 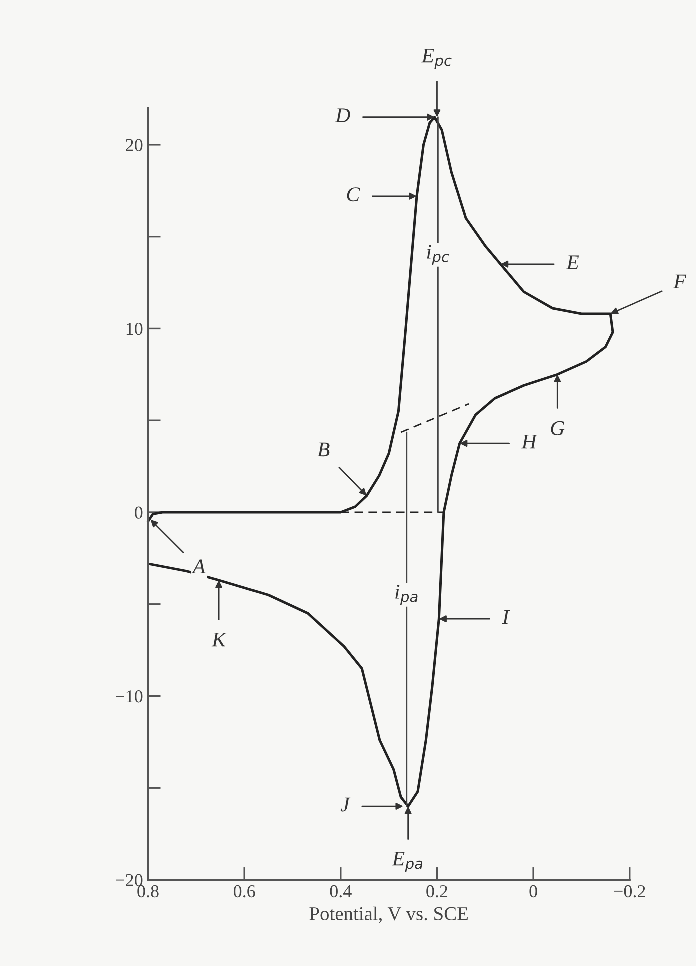 What do you see at coordinates (342, 115) in the screenshot?
I see `annotation: D` at bounding box center [342, 115].